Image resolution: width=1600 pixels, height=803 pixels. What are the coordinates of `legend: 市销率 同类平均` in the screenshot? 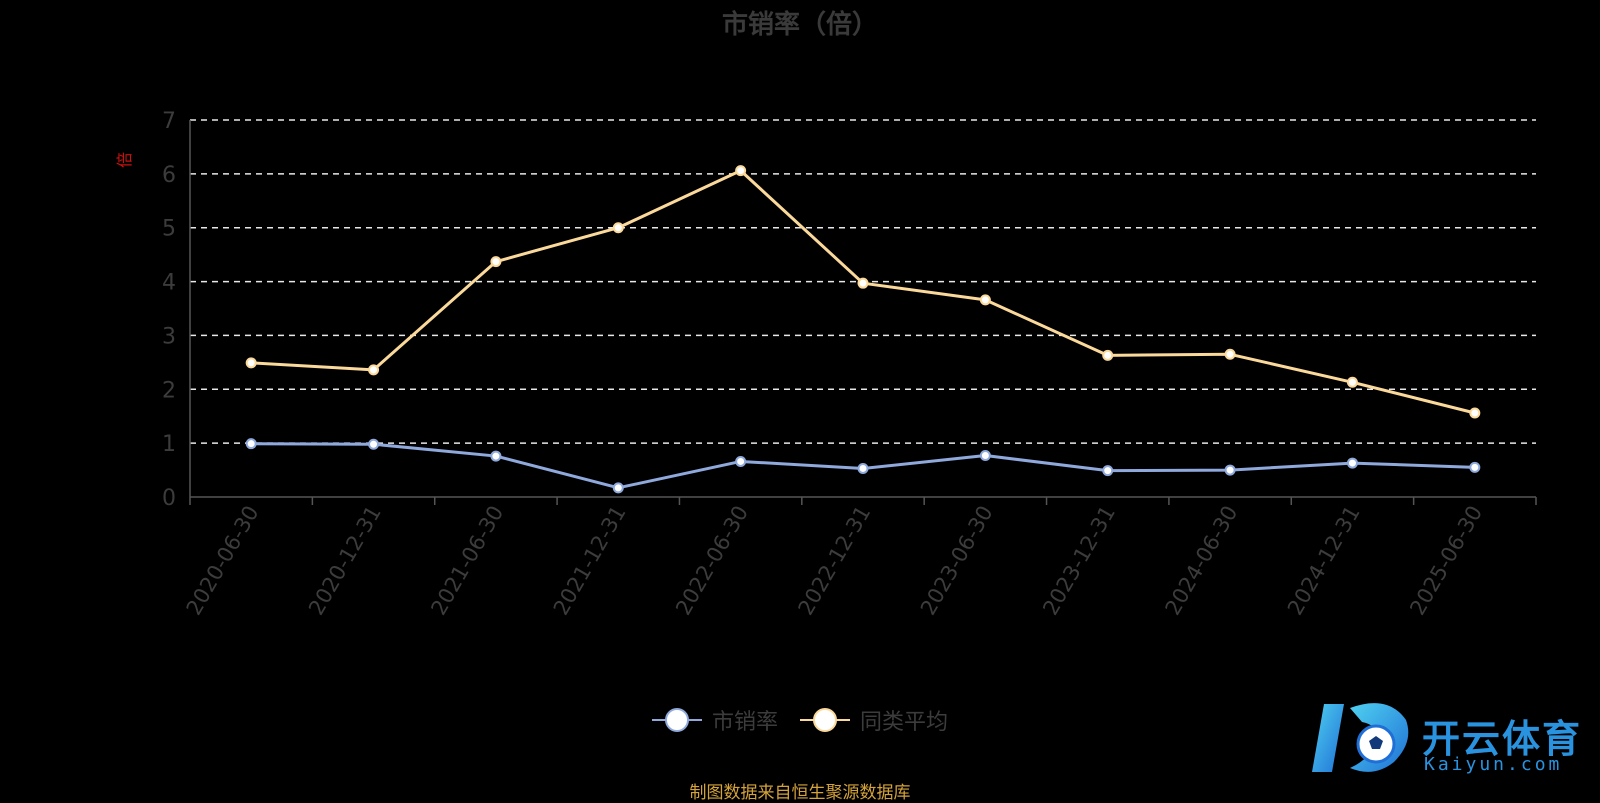 It's located at (800, 720).